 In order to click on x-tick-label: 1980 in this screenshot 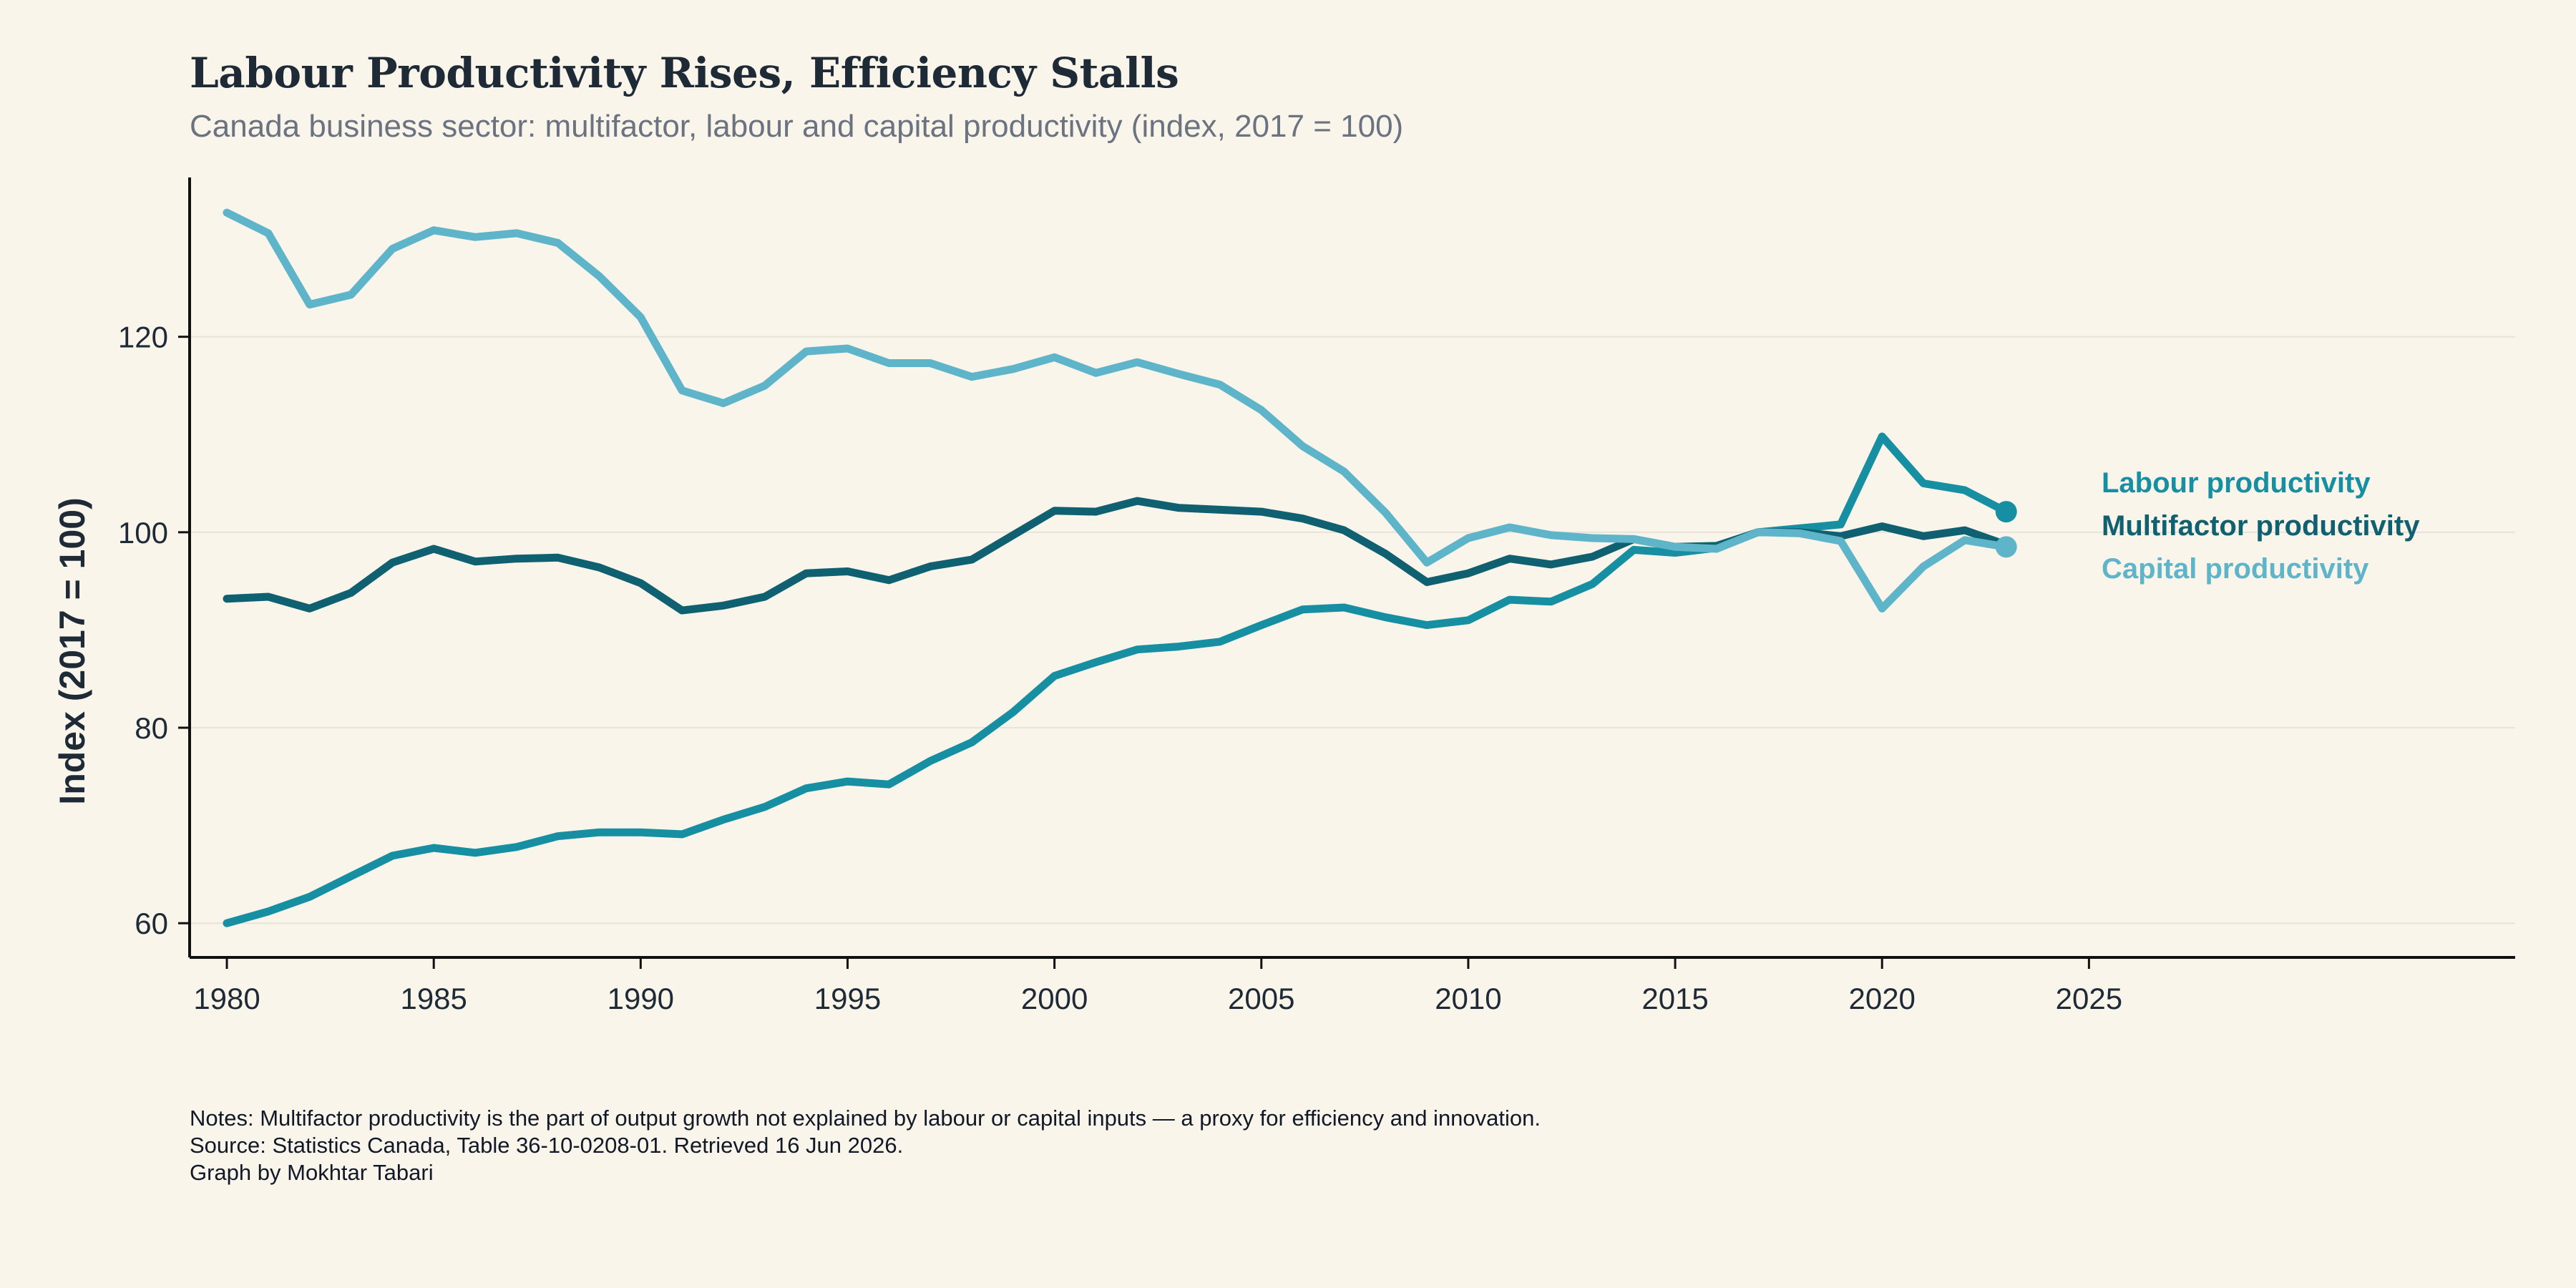, I will do `click(226, 998)`.